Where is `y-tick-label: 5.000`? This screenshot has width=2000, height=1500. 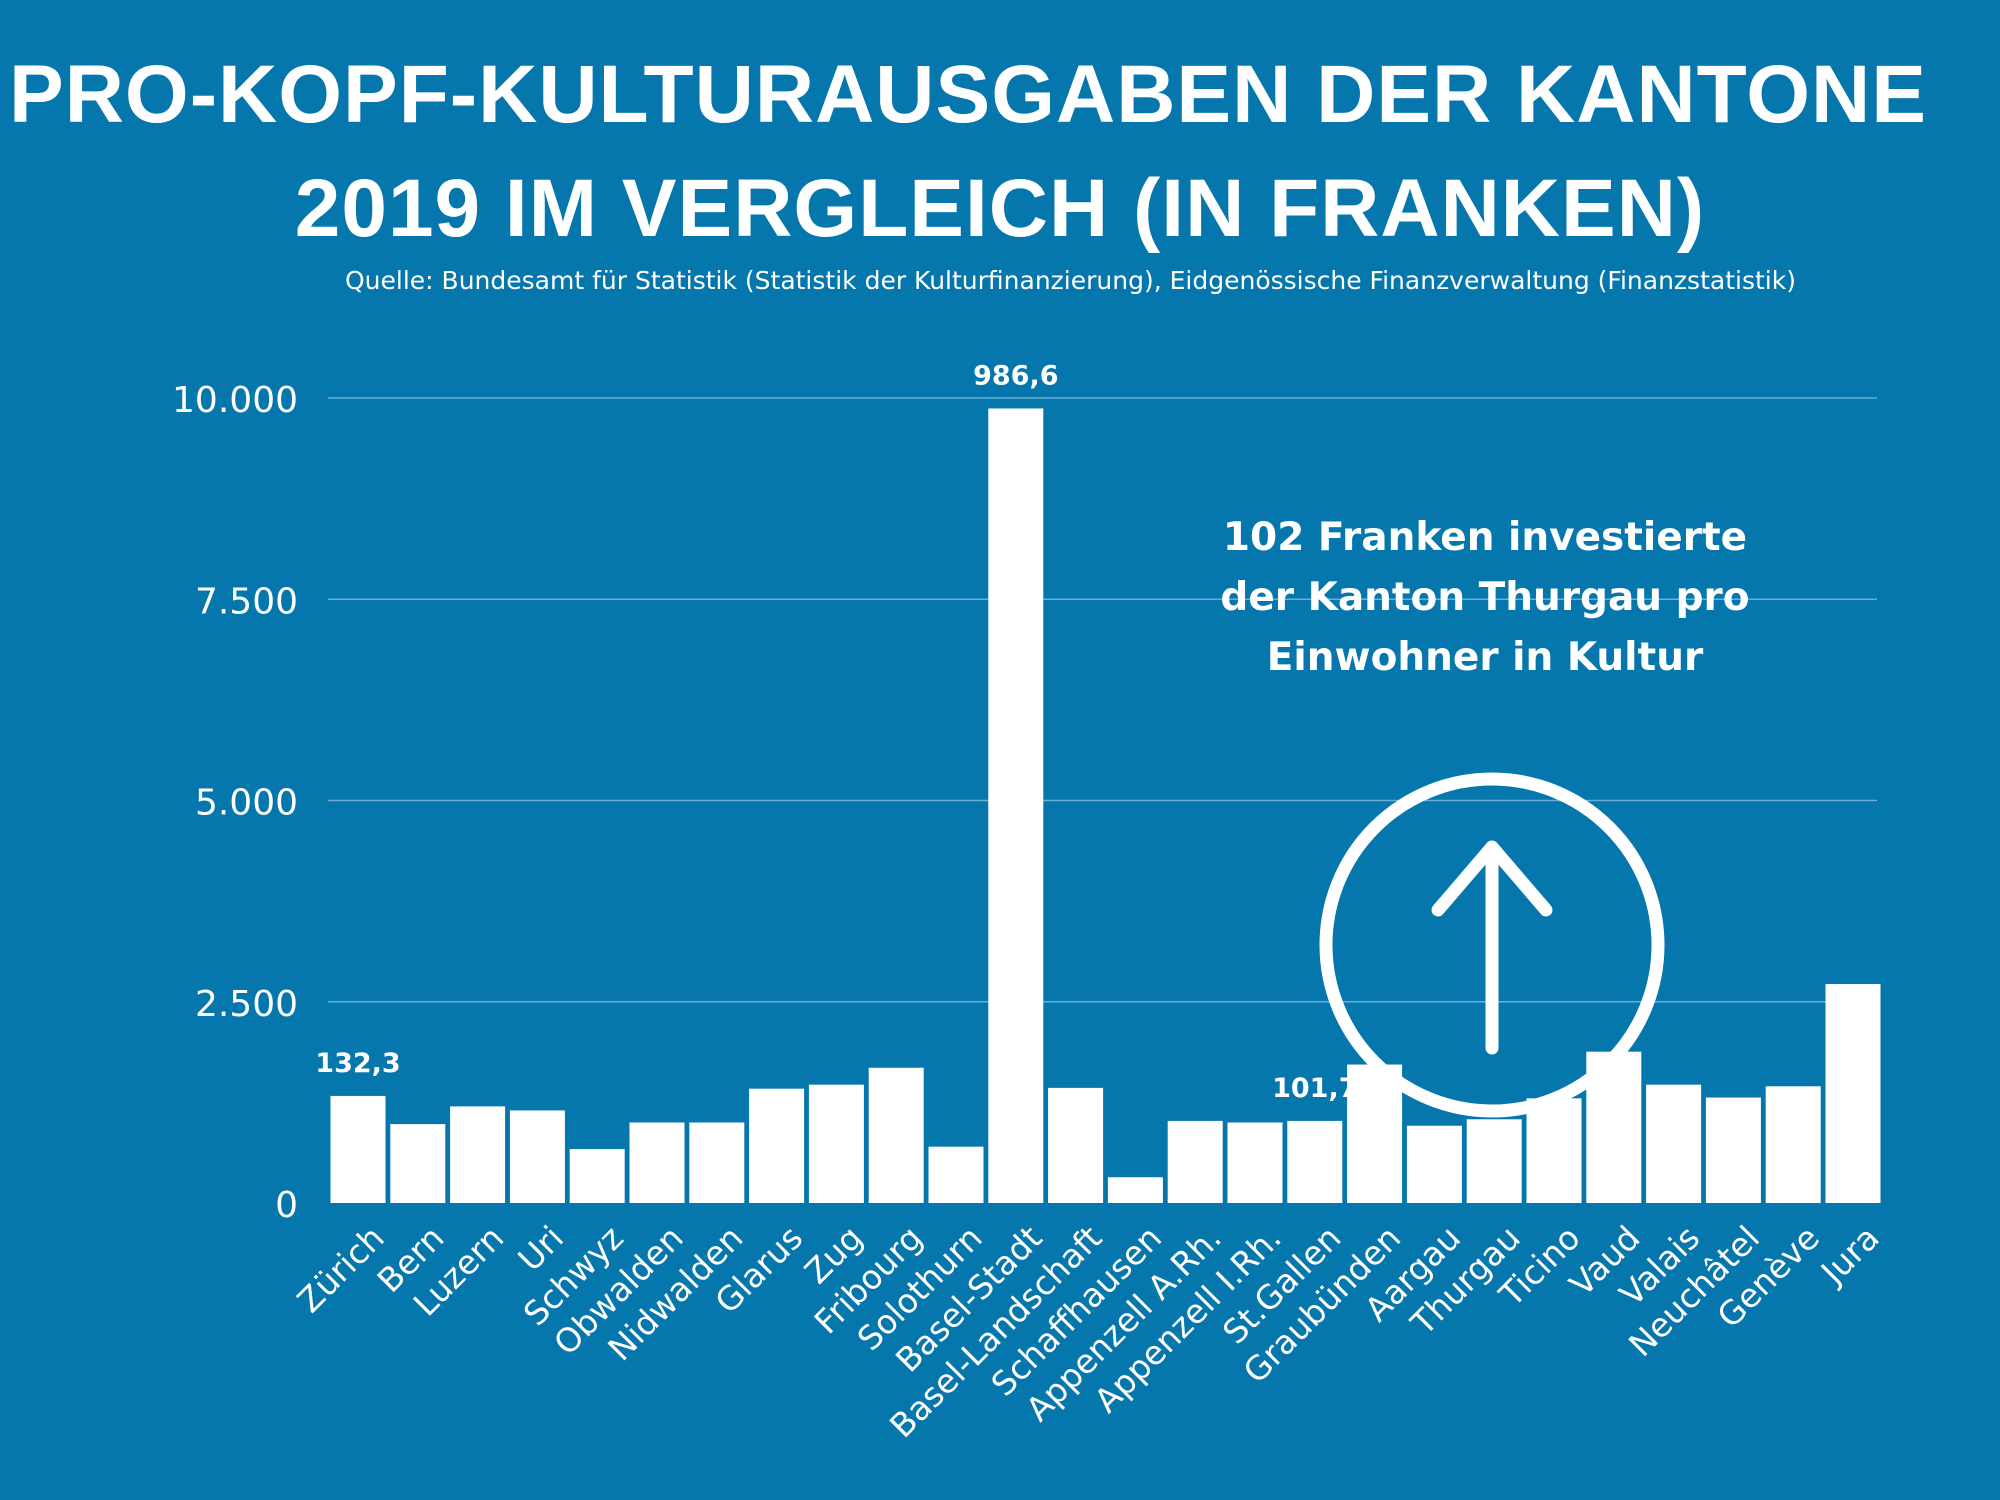 y-tick-label: 5.000 is located at coordinates (246, 803).